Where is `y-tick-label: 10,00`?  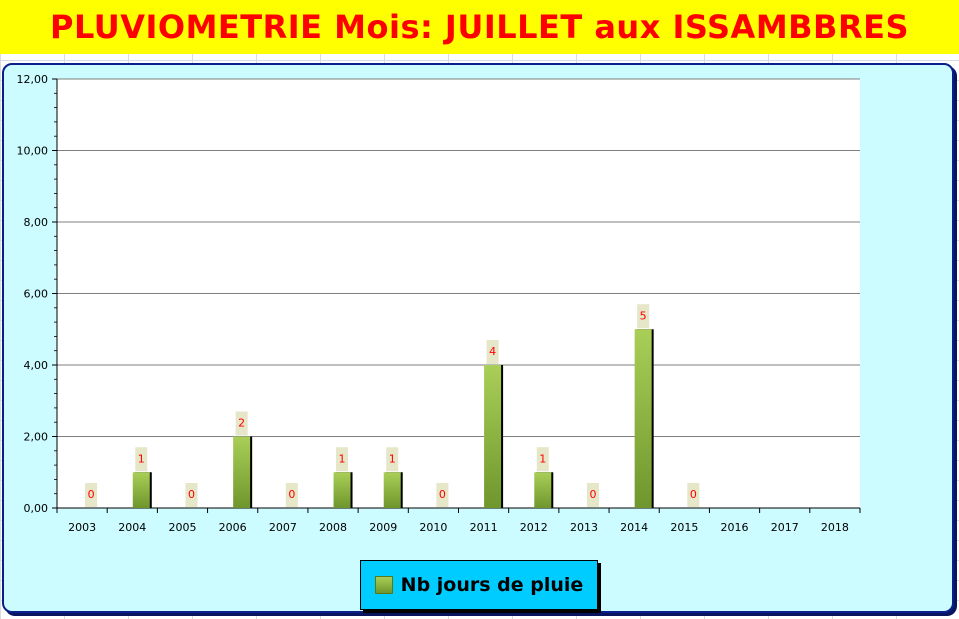 y-tick-label: 10,00 is located at coordinates (33, 151).